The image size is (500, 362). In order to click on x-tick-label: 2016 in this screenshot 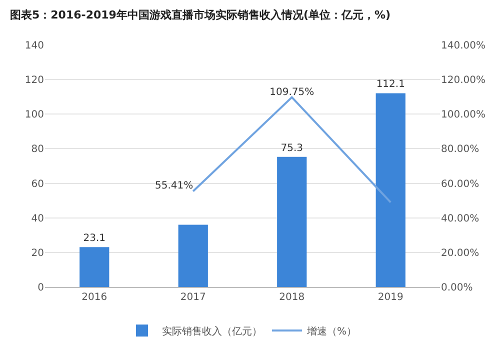, I will do `click(95, 297)`.